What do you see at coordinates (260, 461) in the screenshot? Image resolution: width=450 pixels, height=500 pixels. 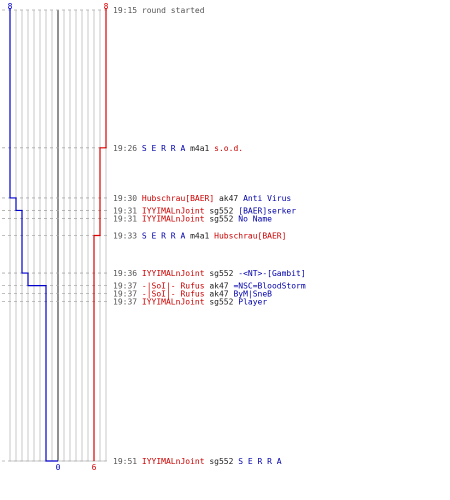 I see `event-target: S E R R A` at bounding box center [260, 461].